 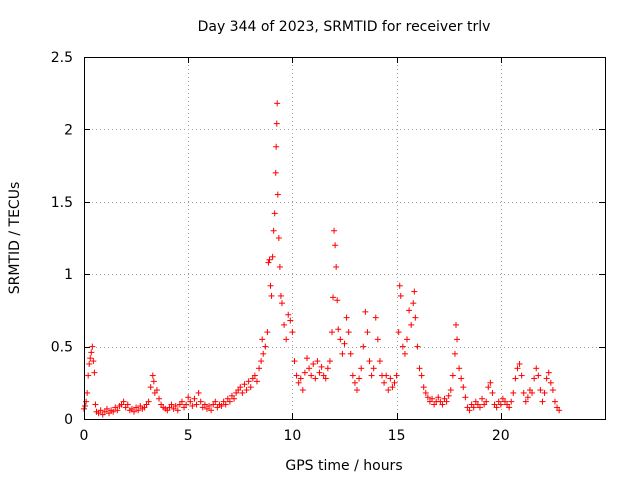 What do you see at coordinates (62, 348) in the screenshot?
I see `y-tick-label: 0.5` at bounding box center [62, 348].